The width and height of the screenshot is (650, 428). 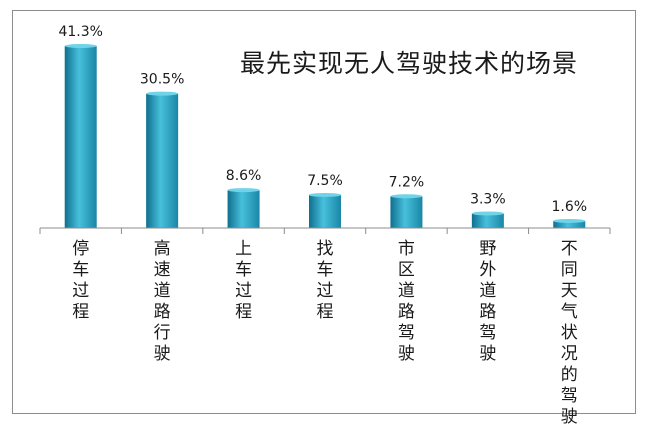 I want to click on value-label-2: 8.6%, so click(x=244, y=176).